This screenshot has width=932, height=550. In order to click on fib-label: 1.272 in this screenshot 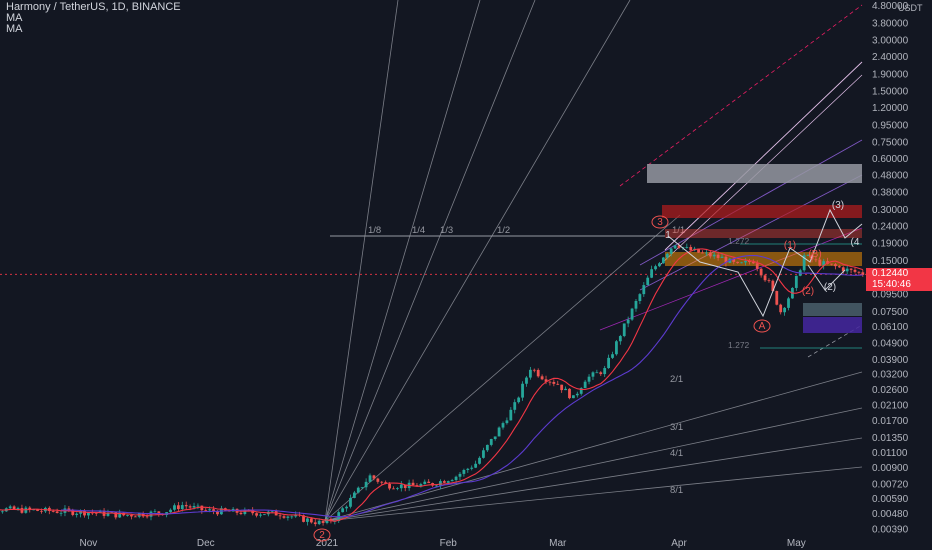, I will do `click(739, 345)`.